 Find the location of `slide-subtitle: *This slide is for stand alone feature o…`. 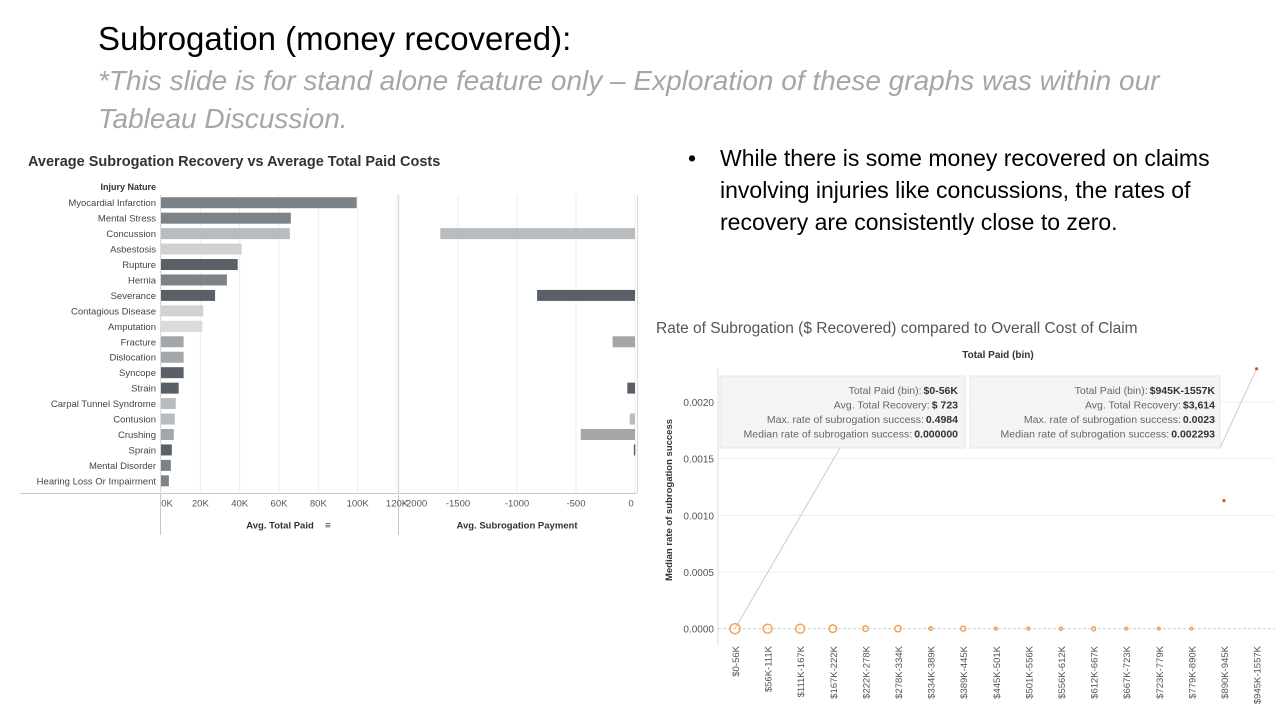

slide-subtitle: *This slide is for stand alone feature o… is located at coordinates (629, 99).